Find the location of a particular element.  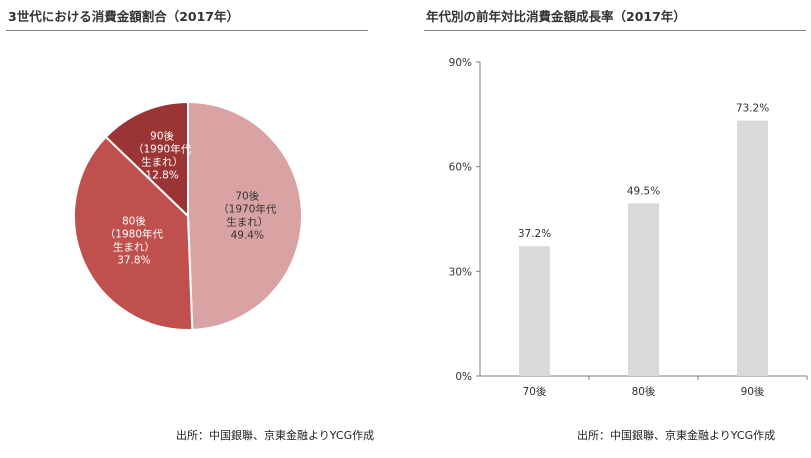

pie-slice-label-1-2: 生まれ） is located at coordinates (134, 247).